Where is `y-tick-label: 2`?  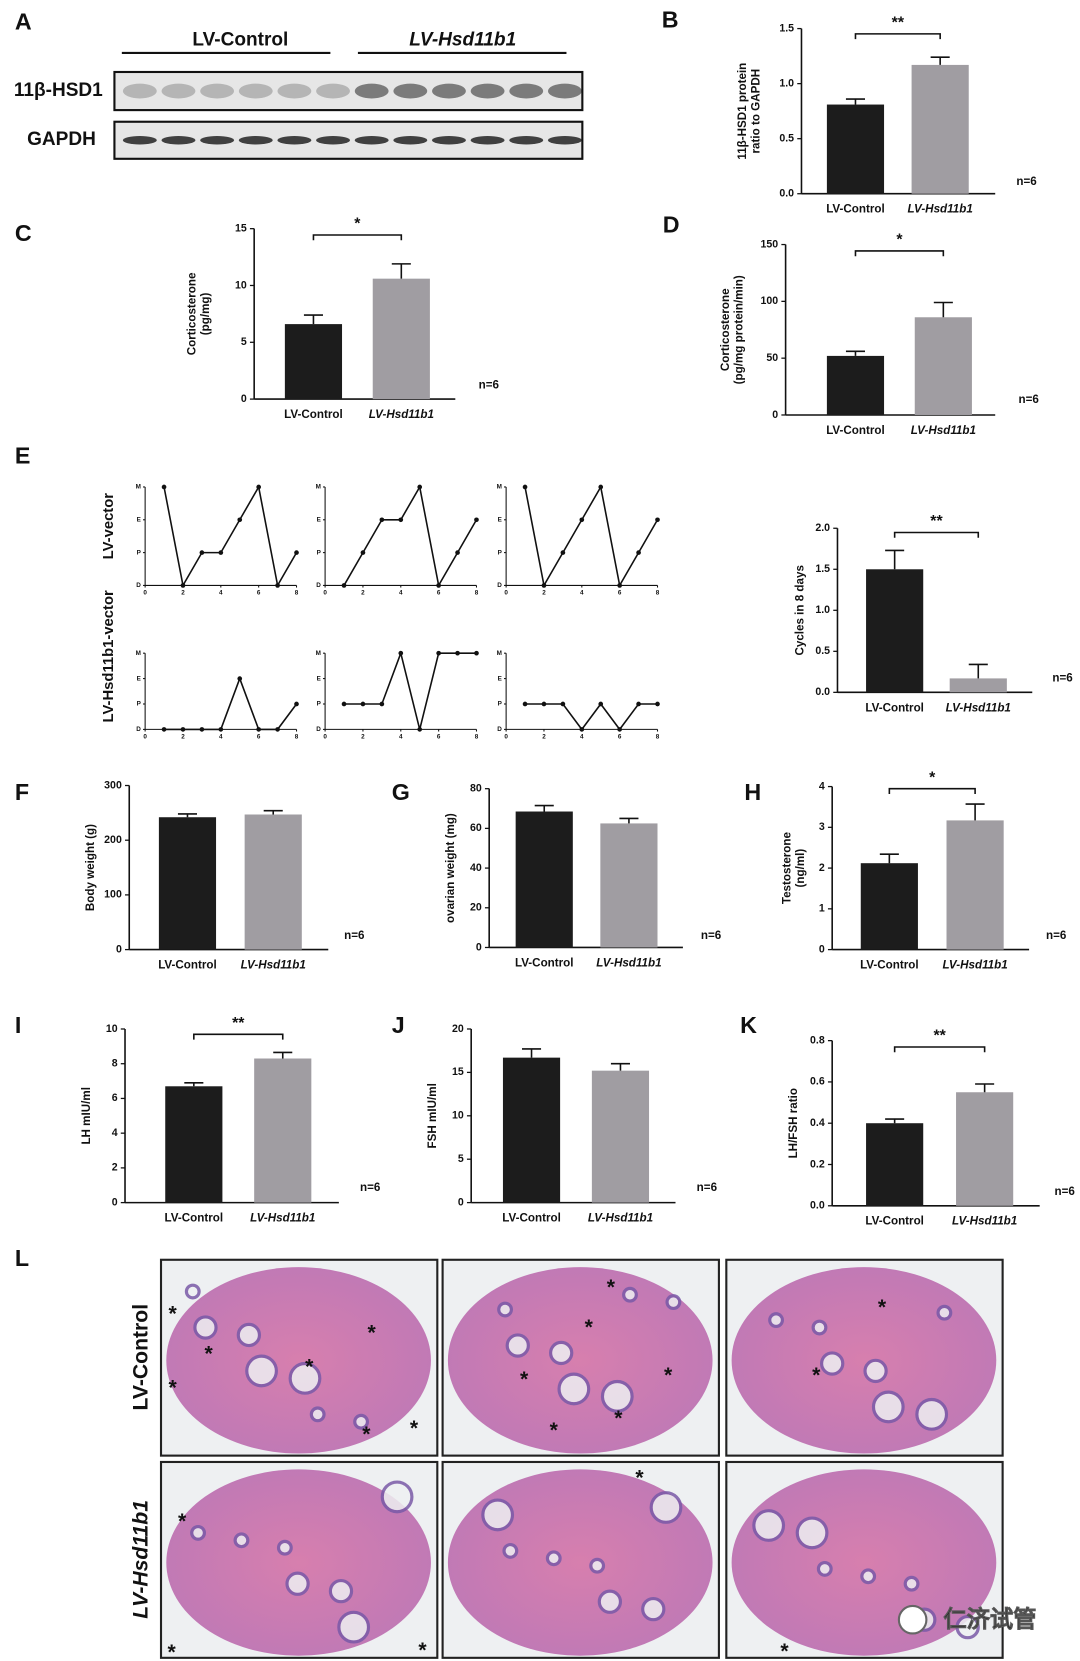 y-tick-label: 2 is located at coordinates (115, 1168).